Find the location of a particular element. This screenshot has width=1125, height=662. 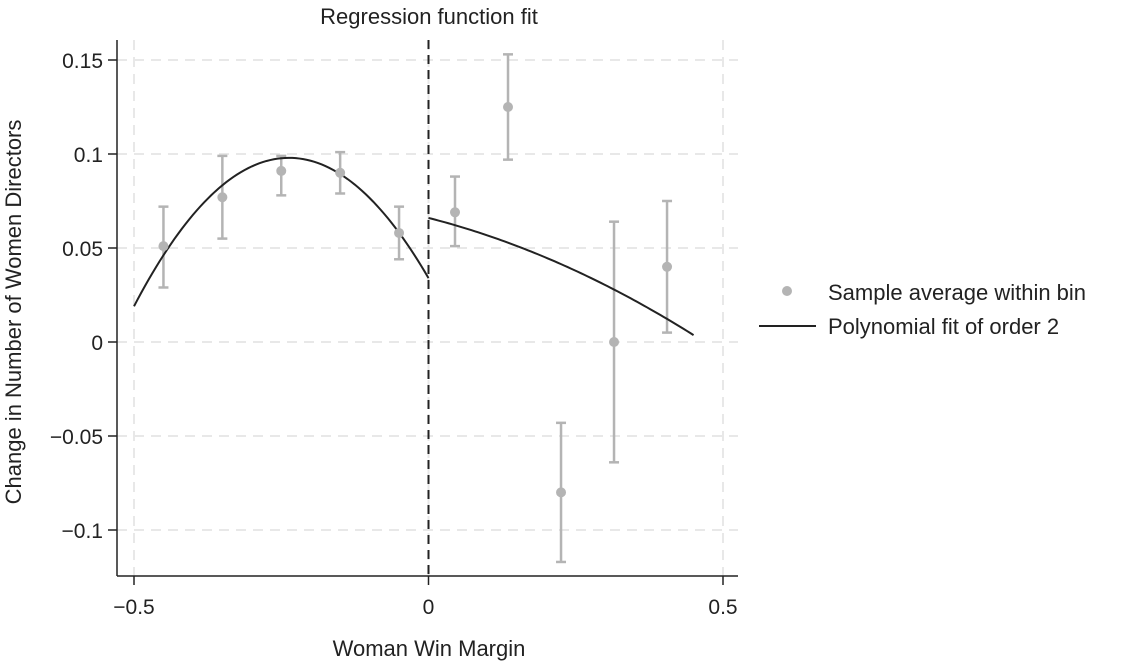

y-tick-label: 0.1 is located at coordinates (88, 155).